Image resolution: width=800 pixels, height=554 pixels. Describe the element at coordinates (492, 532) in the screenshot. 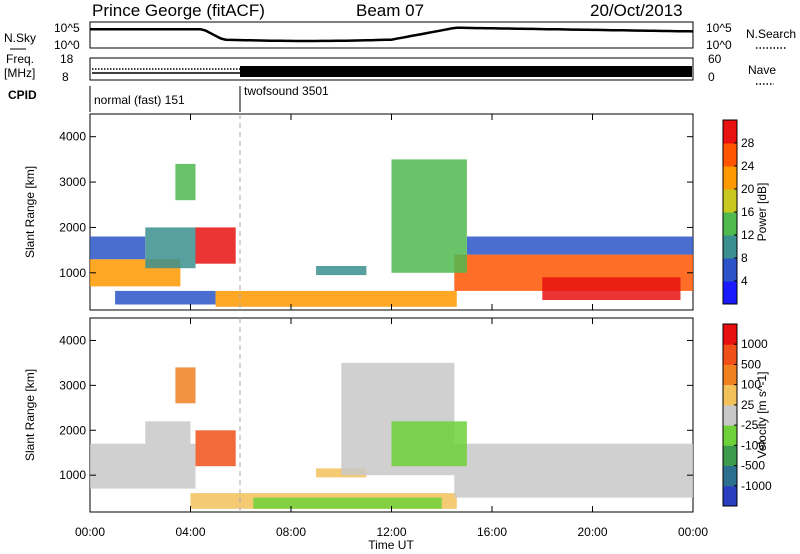

I see `x-tick-label-4: 16:00` at that location.